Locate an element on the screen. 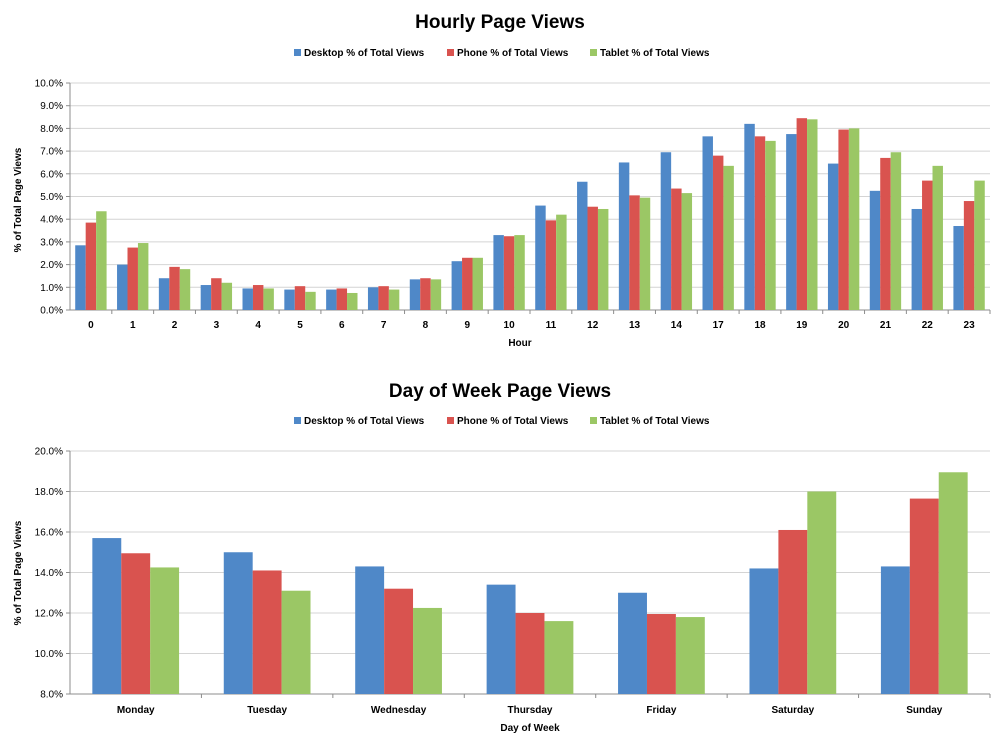 This screenshot has width=1000, height=750. bar-desktop-friday is located at coordinates (632, 643).